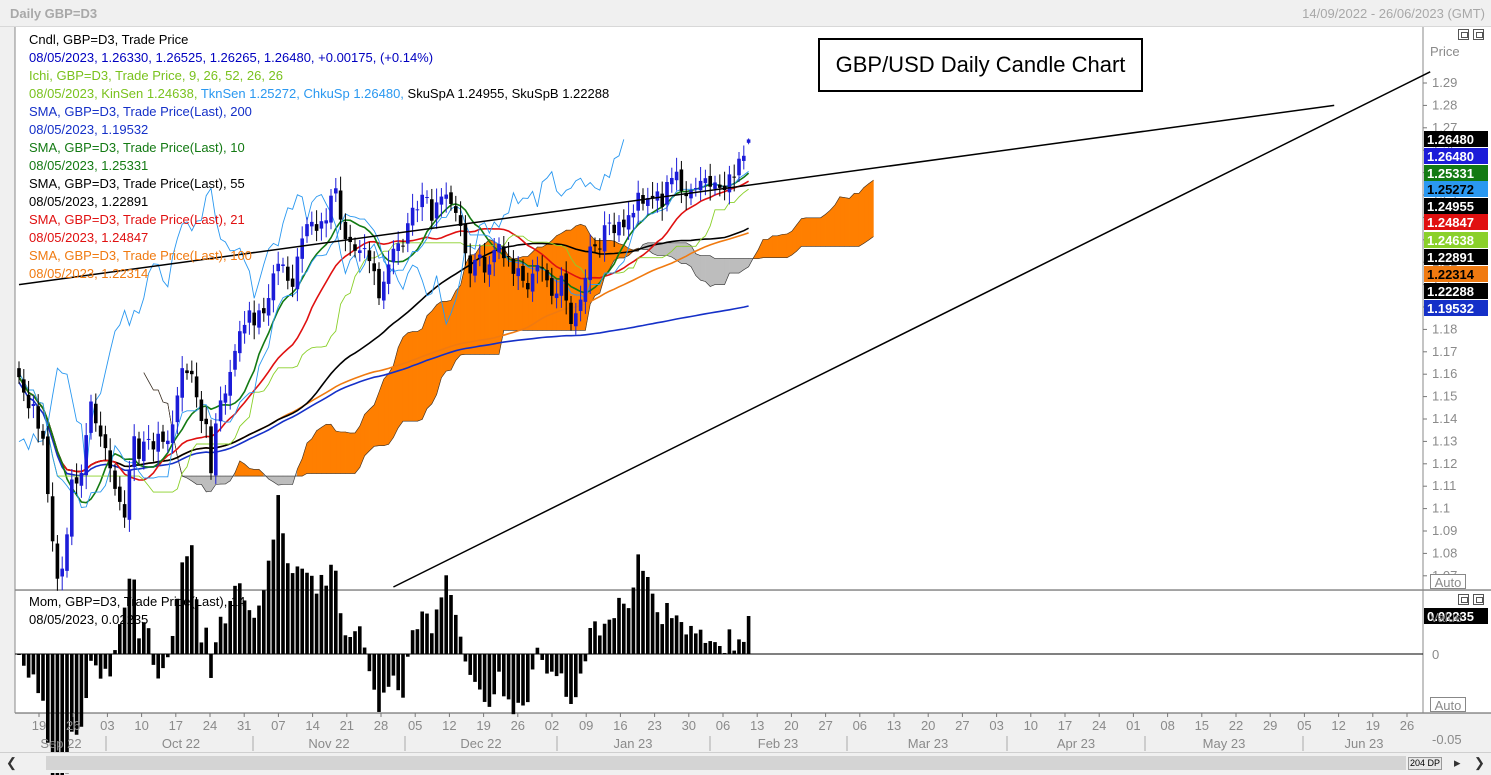 Image resolution: width=1491 pixels, height=775 pixels. Describe the element at coordinates (654, 725) in the screenshot. I see `x-day-label: 23` at that location.